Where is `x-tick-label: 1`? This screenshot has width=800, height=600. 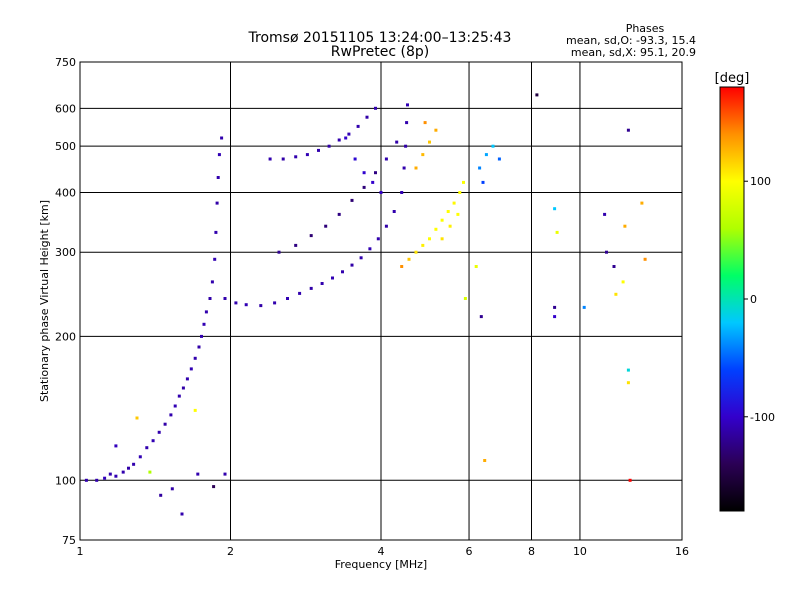 x-tick-label: 1 is located at coordinates (80, 551).